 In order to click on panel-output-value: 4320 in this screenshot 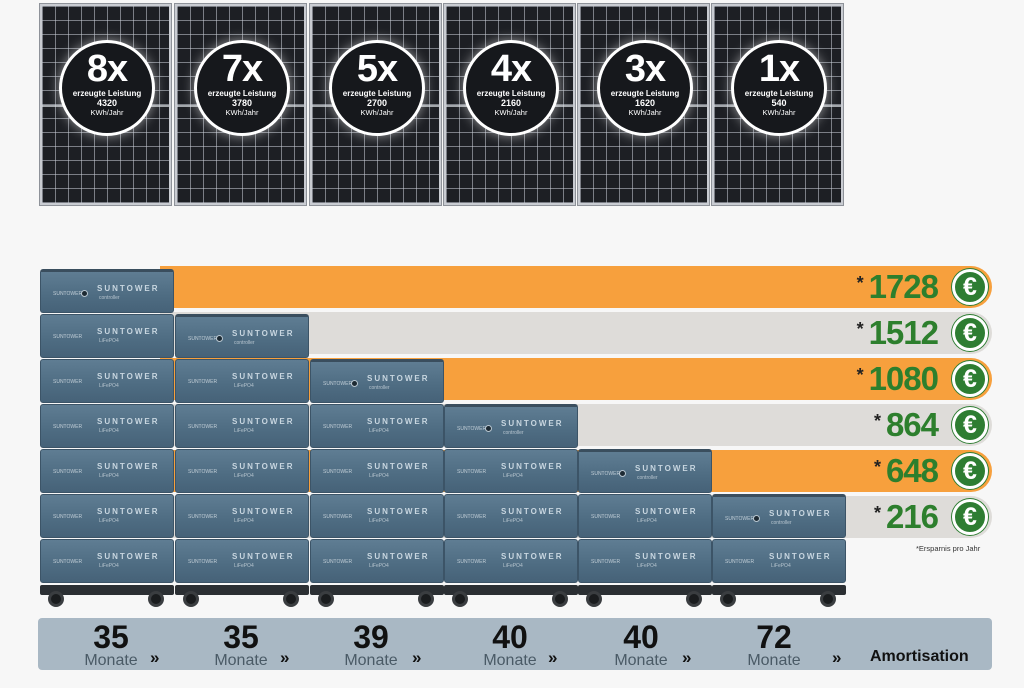, I will do `click(107, 103)`.